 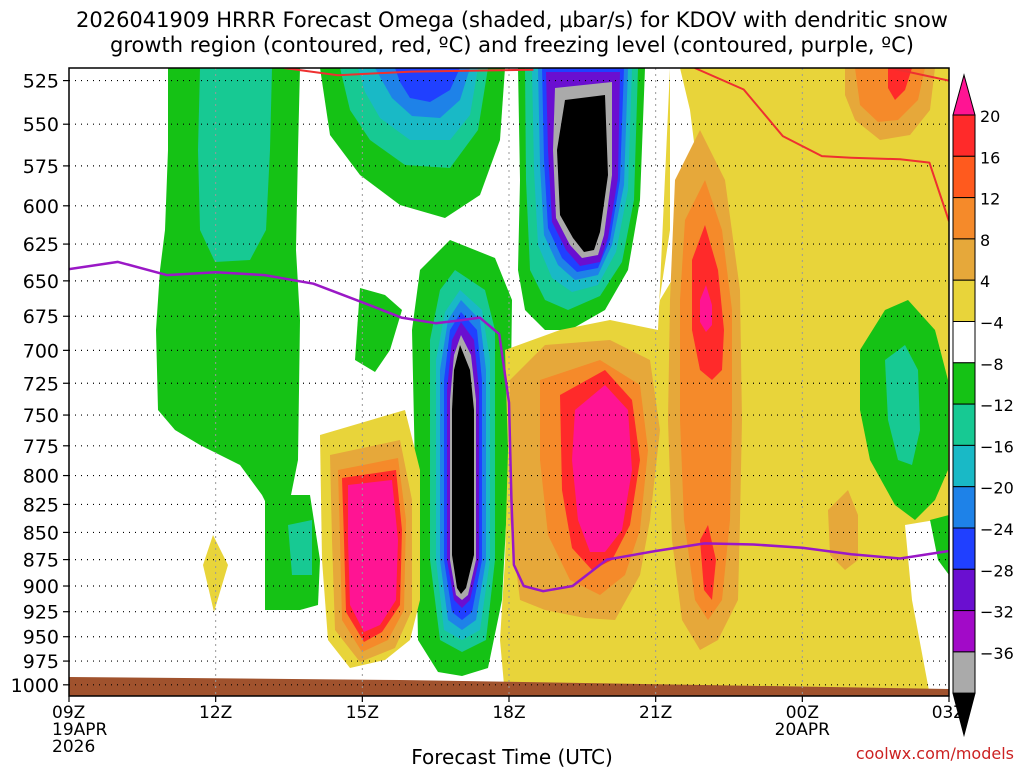 I want to click on colorbar-label: −12, so click(x=997, y=405).